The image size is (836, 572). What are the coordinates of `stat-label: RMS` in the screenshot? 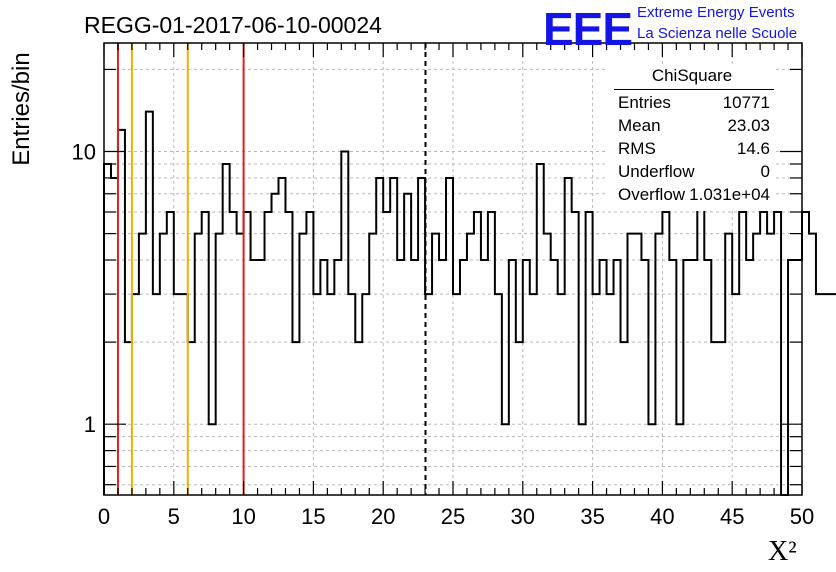 It's located at (637, 148).